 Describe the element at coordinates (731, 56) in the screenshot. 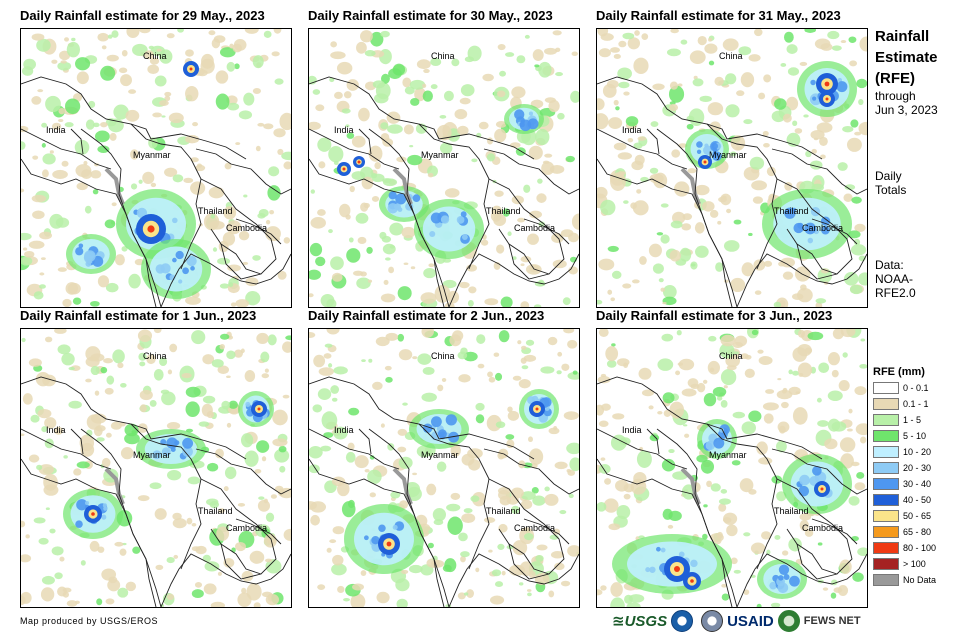

I see `place-label-china: China` at that location.